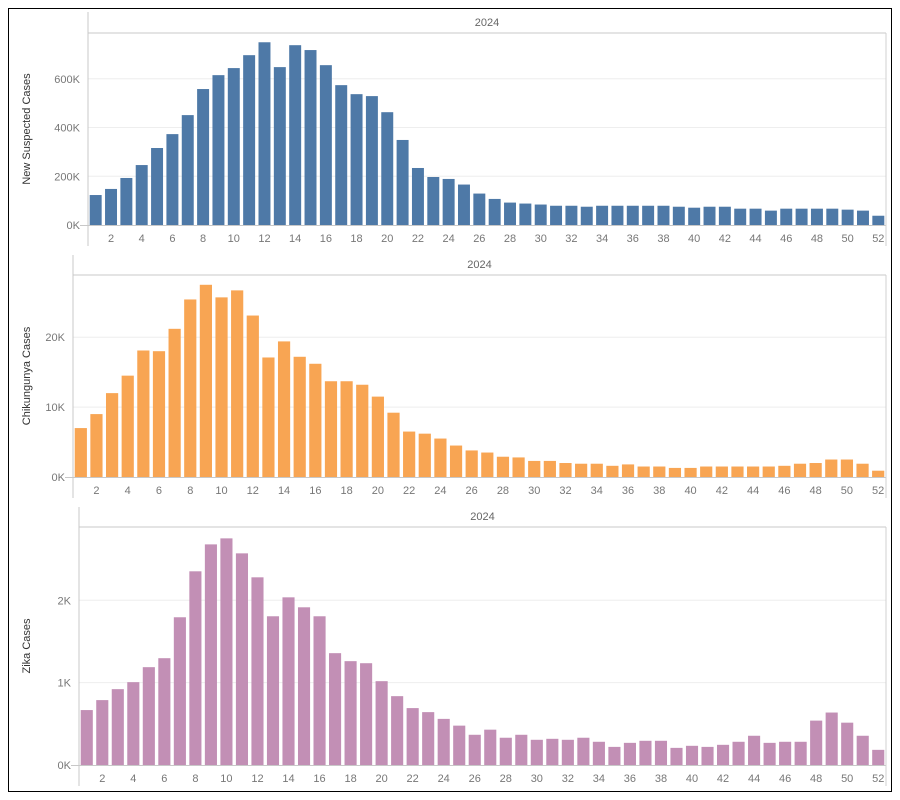 Image resolution: width=900 pixels, height=800 pixels. What do you see at coordinates (67, 80) in the screenshot?
I see `y-tick-label: 600K` at bounding box center [67, 80].